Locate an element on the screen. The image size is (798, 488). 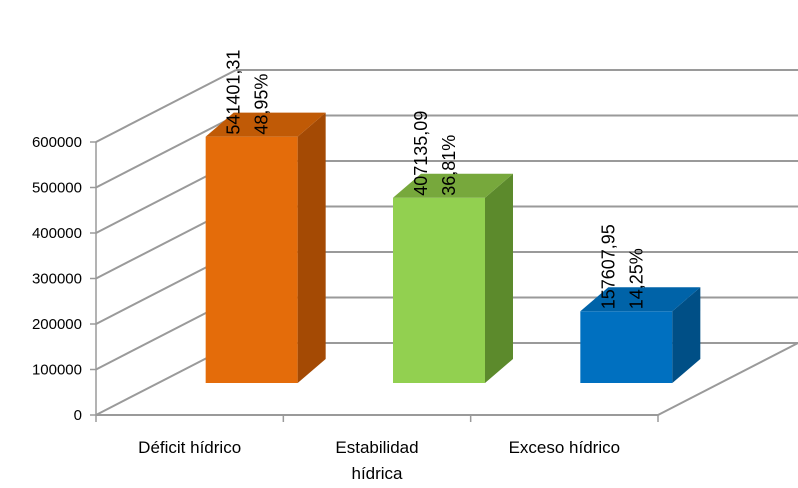
y-tick-label: 500000 is located at coordinates (57, 188).